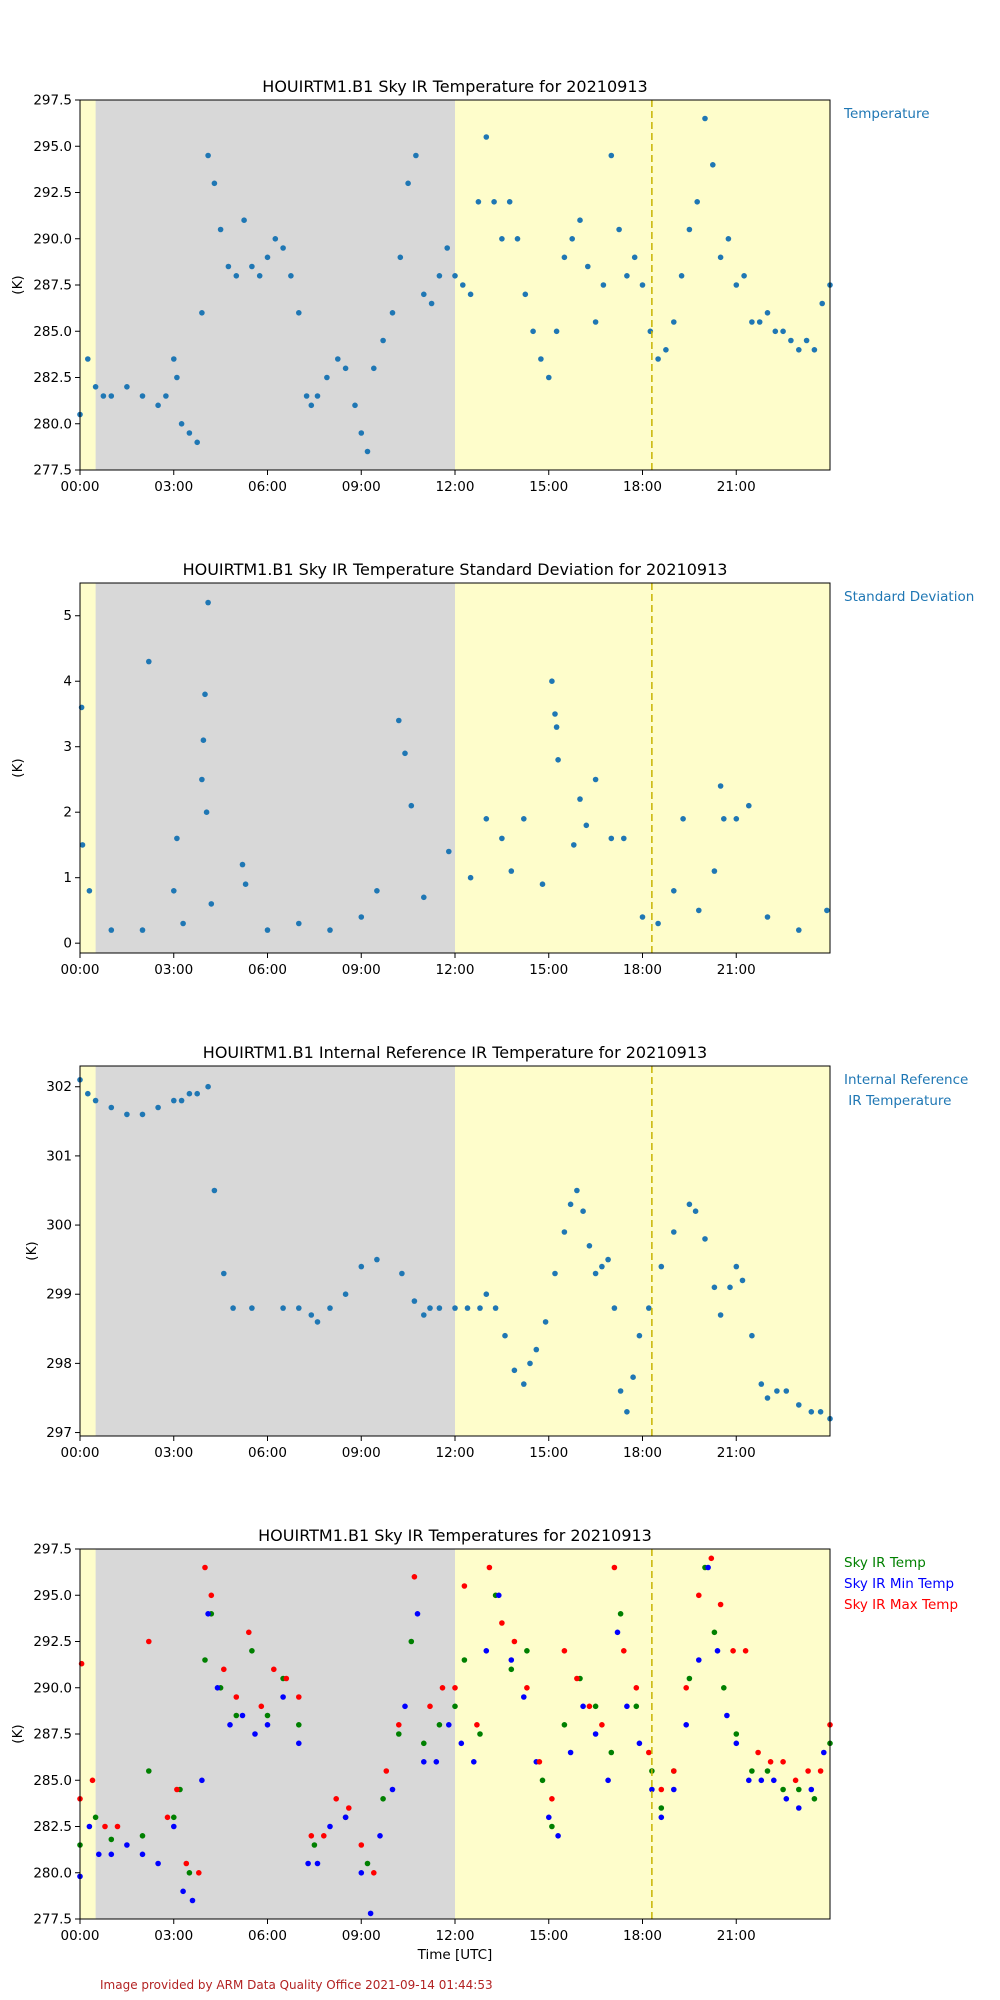 The width and height of the screenshot is (1000, 2000). What do you see at coordinates (18, 767) in the screenshot?
I see `y-axis-label: (K)` at bounding box center [18, 767].